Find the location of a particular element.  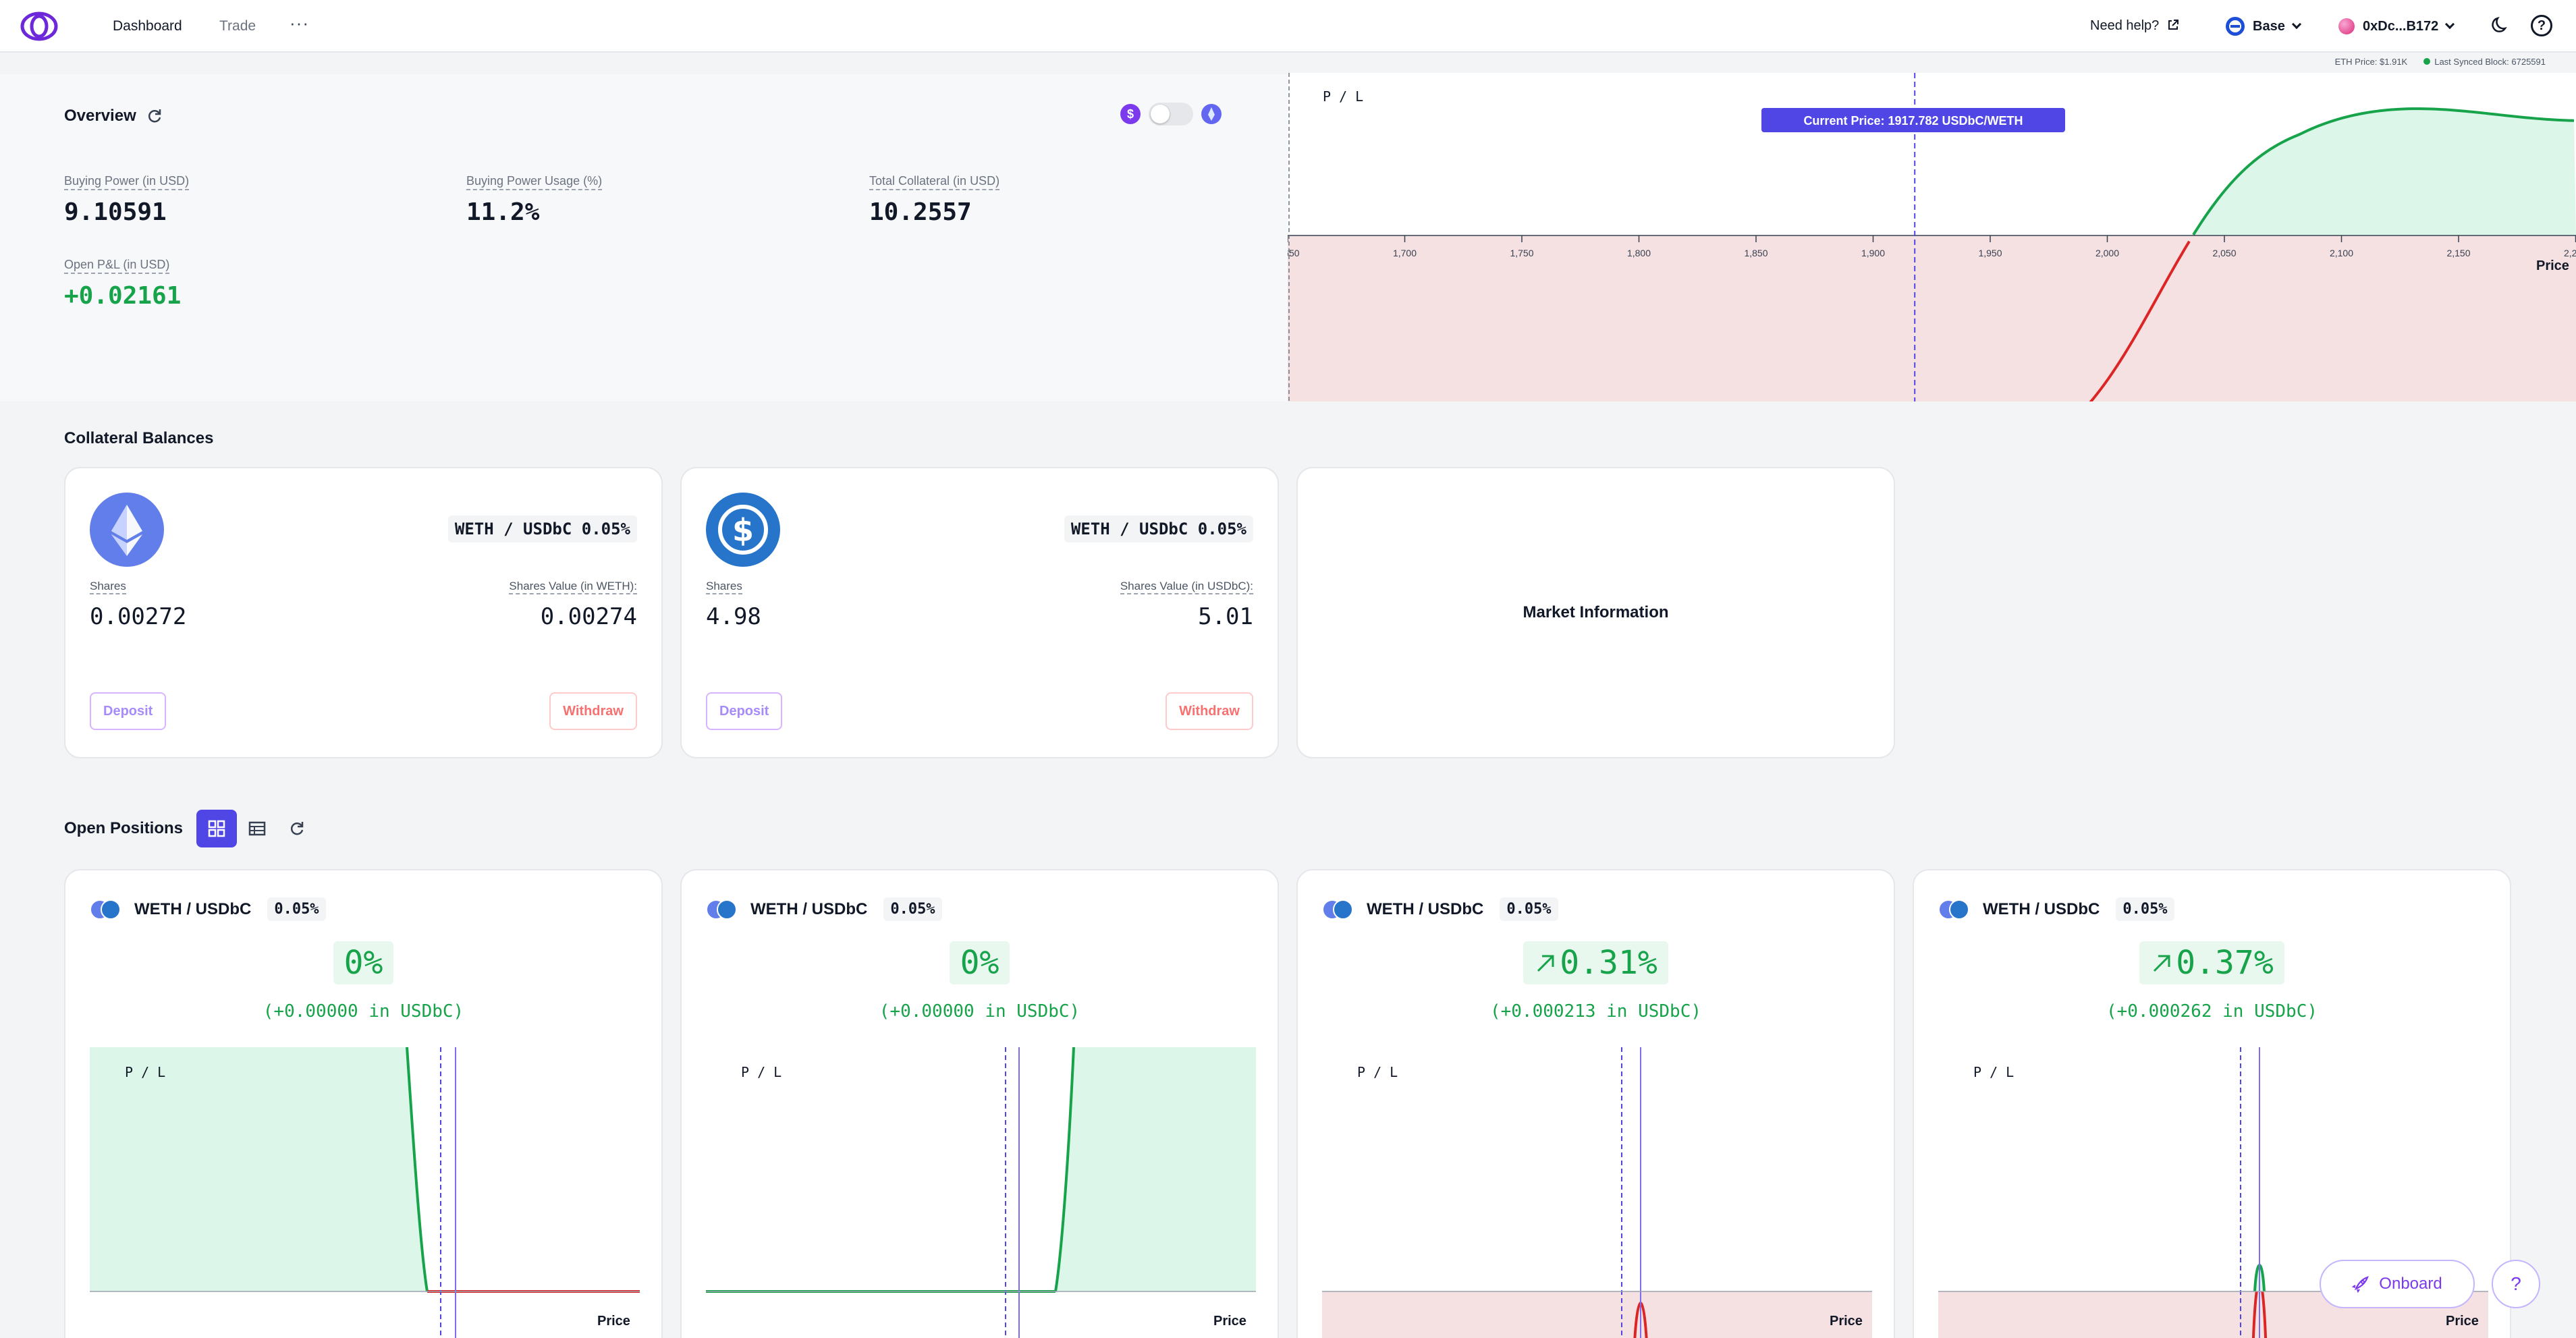

price-axis-label: Price is located at coordinates (2552, 265).